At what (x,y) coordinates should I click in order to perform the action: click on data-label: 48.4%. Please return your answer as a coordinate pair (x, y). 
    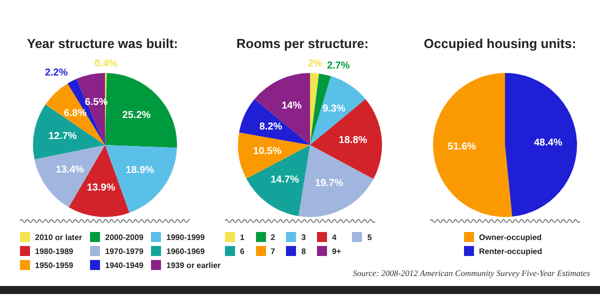
    Looking at the image, I should click on (548, 142).